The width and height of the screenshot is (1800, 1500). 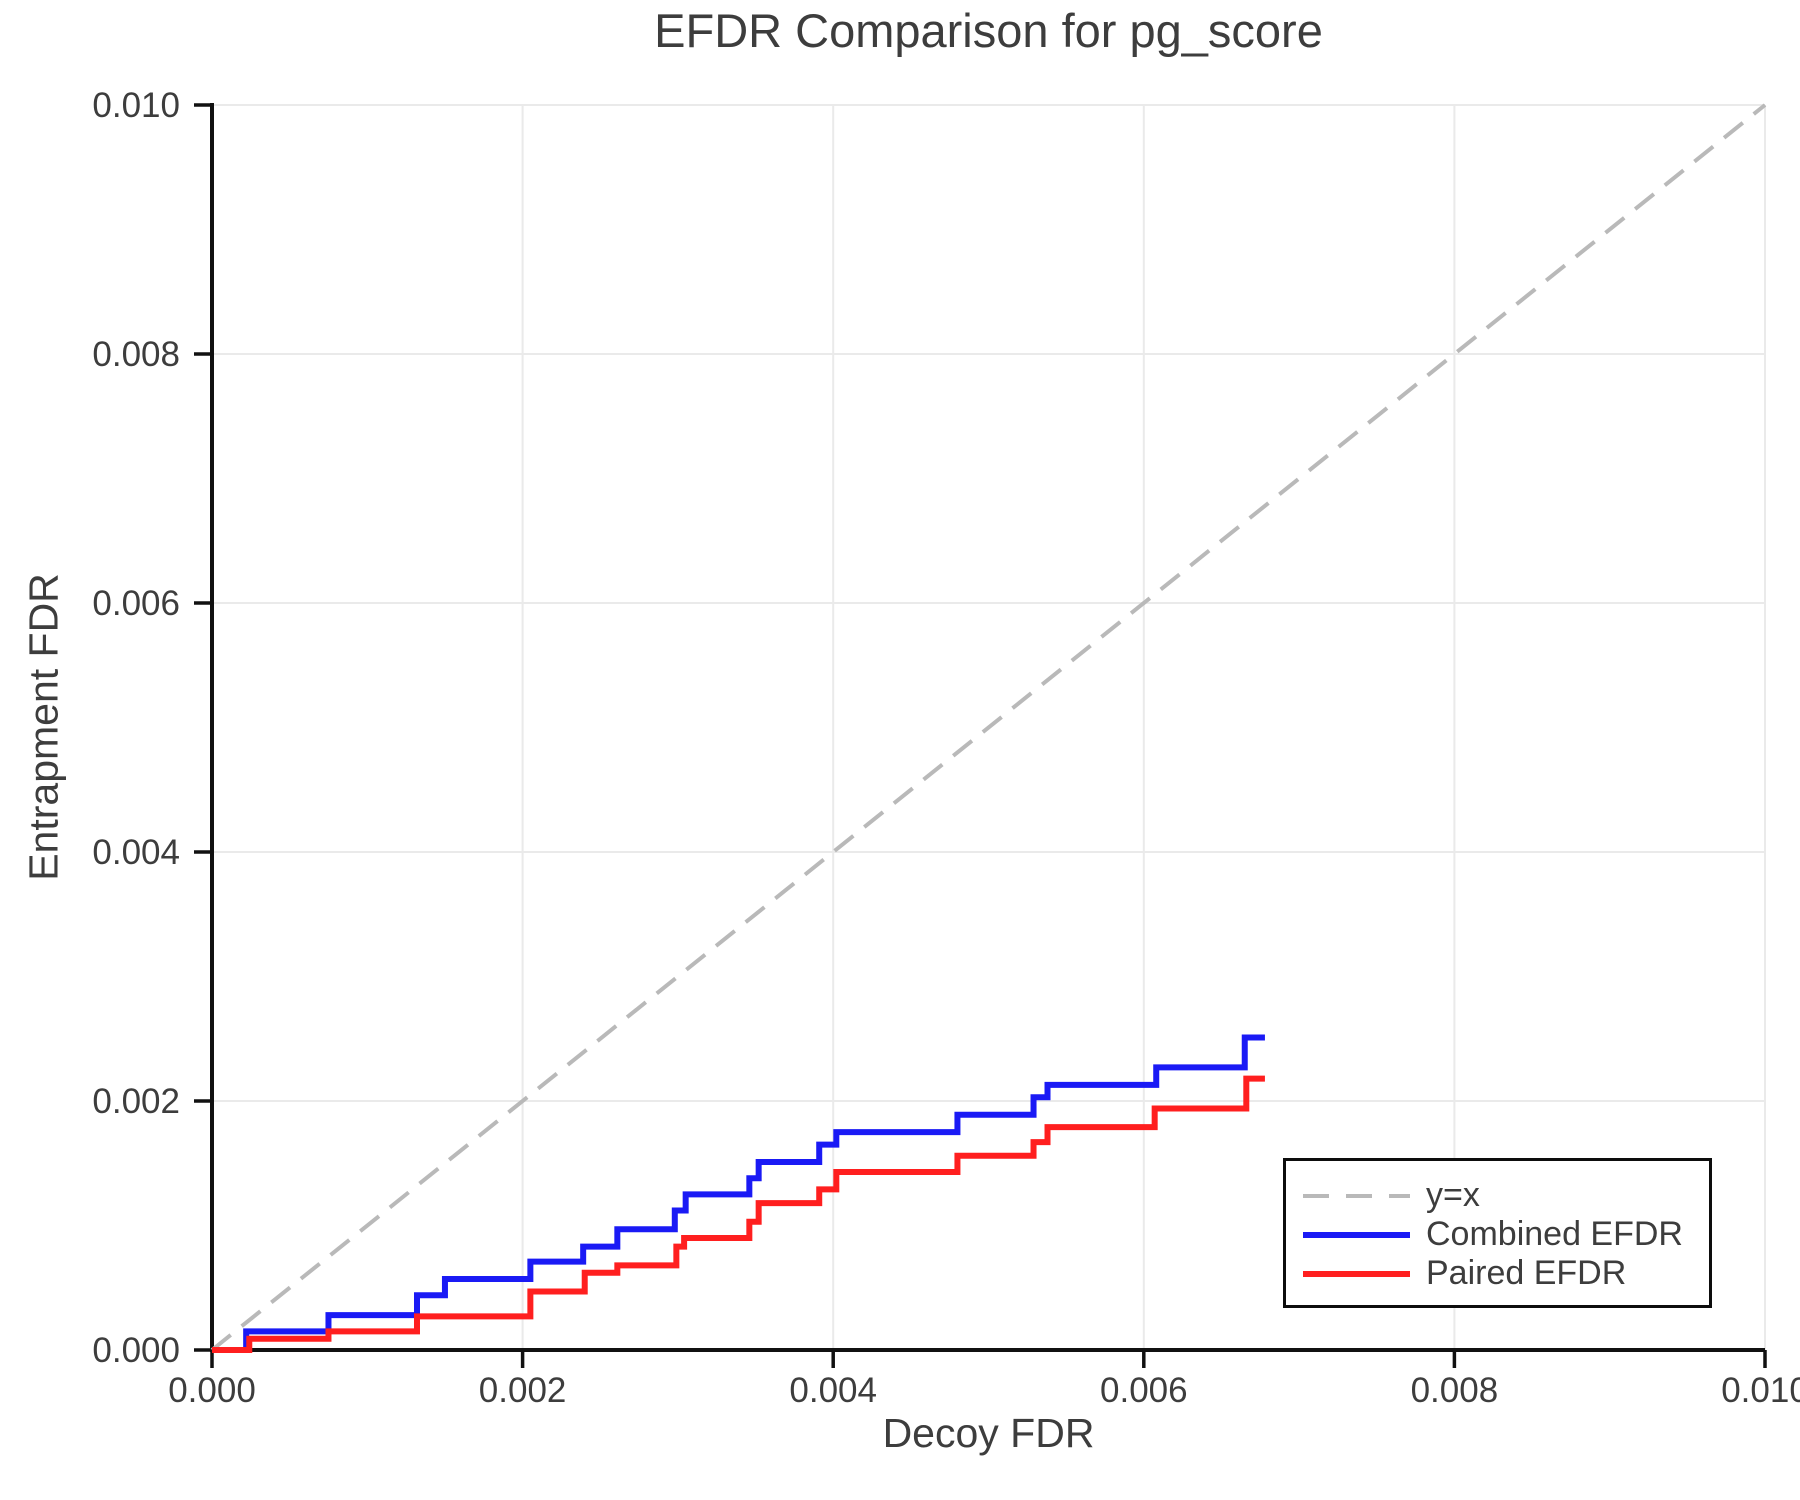 What do you see at coordinates (43, 727) in the screenshot?
I see `y-axis-label: Entrapment FDR` at bounding box center [43, 727].